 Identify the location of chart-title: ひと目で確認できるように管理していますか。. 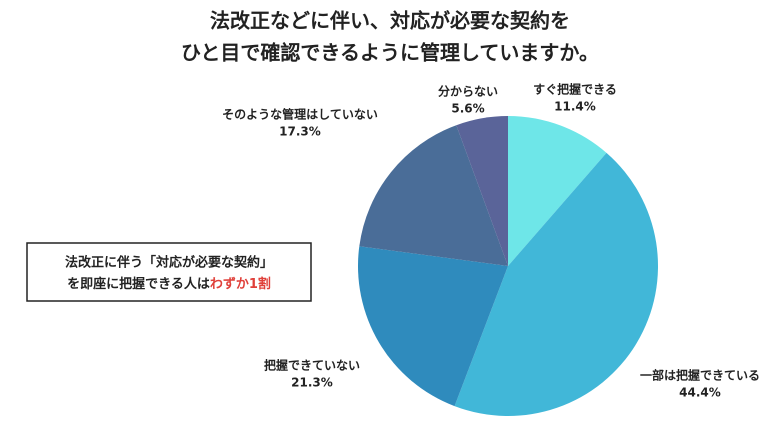
(390, 53).